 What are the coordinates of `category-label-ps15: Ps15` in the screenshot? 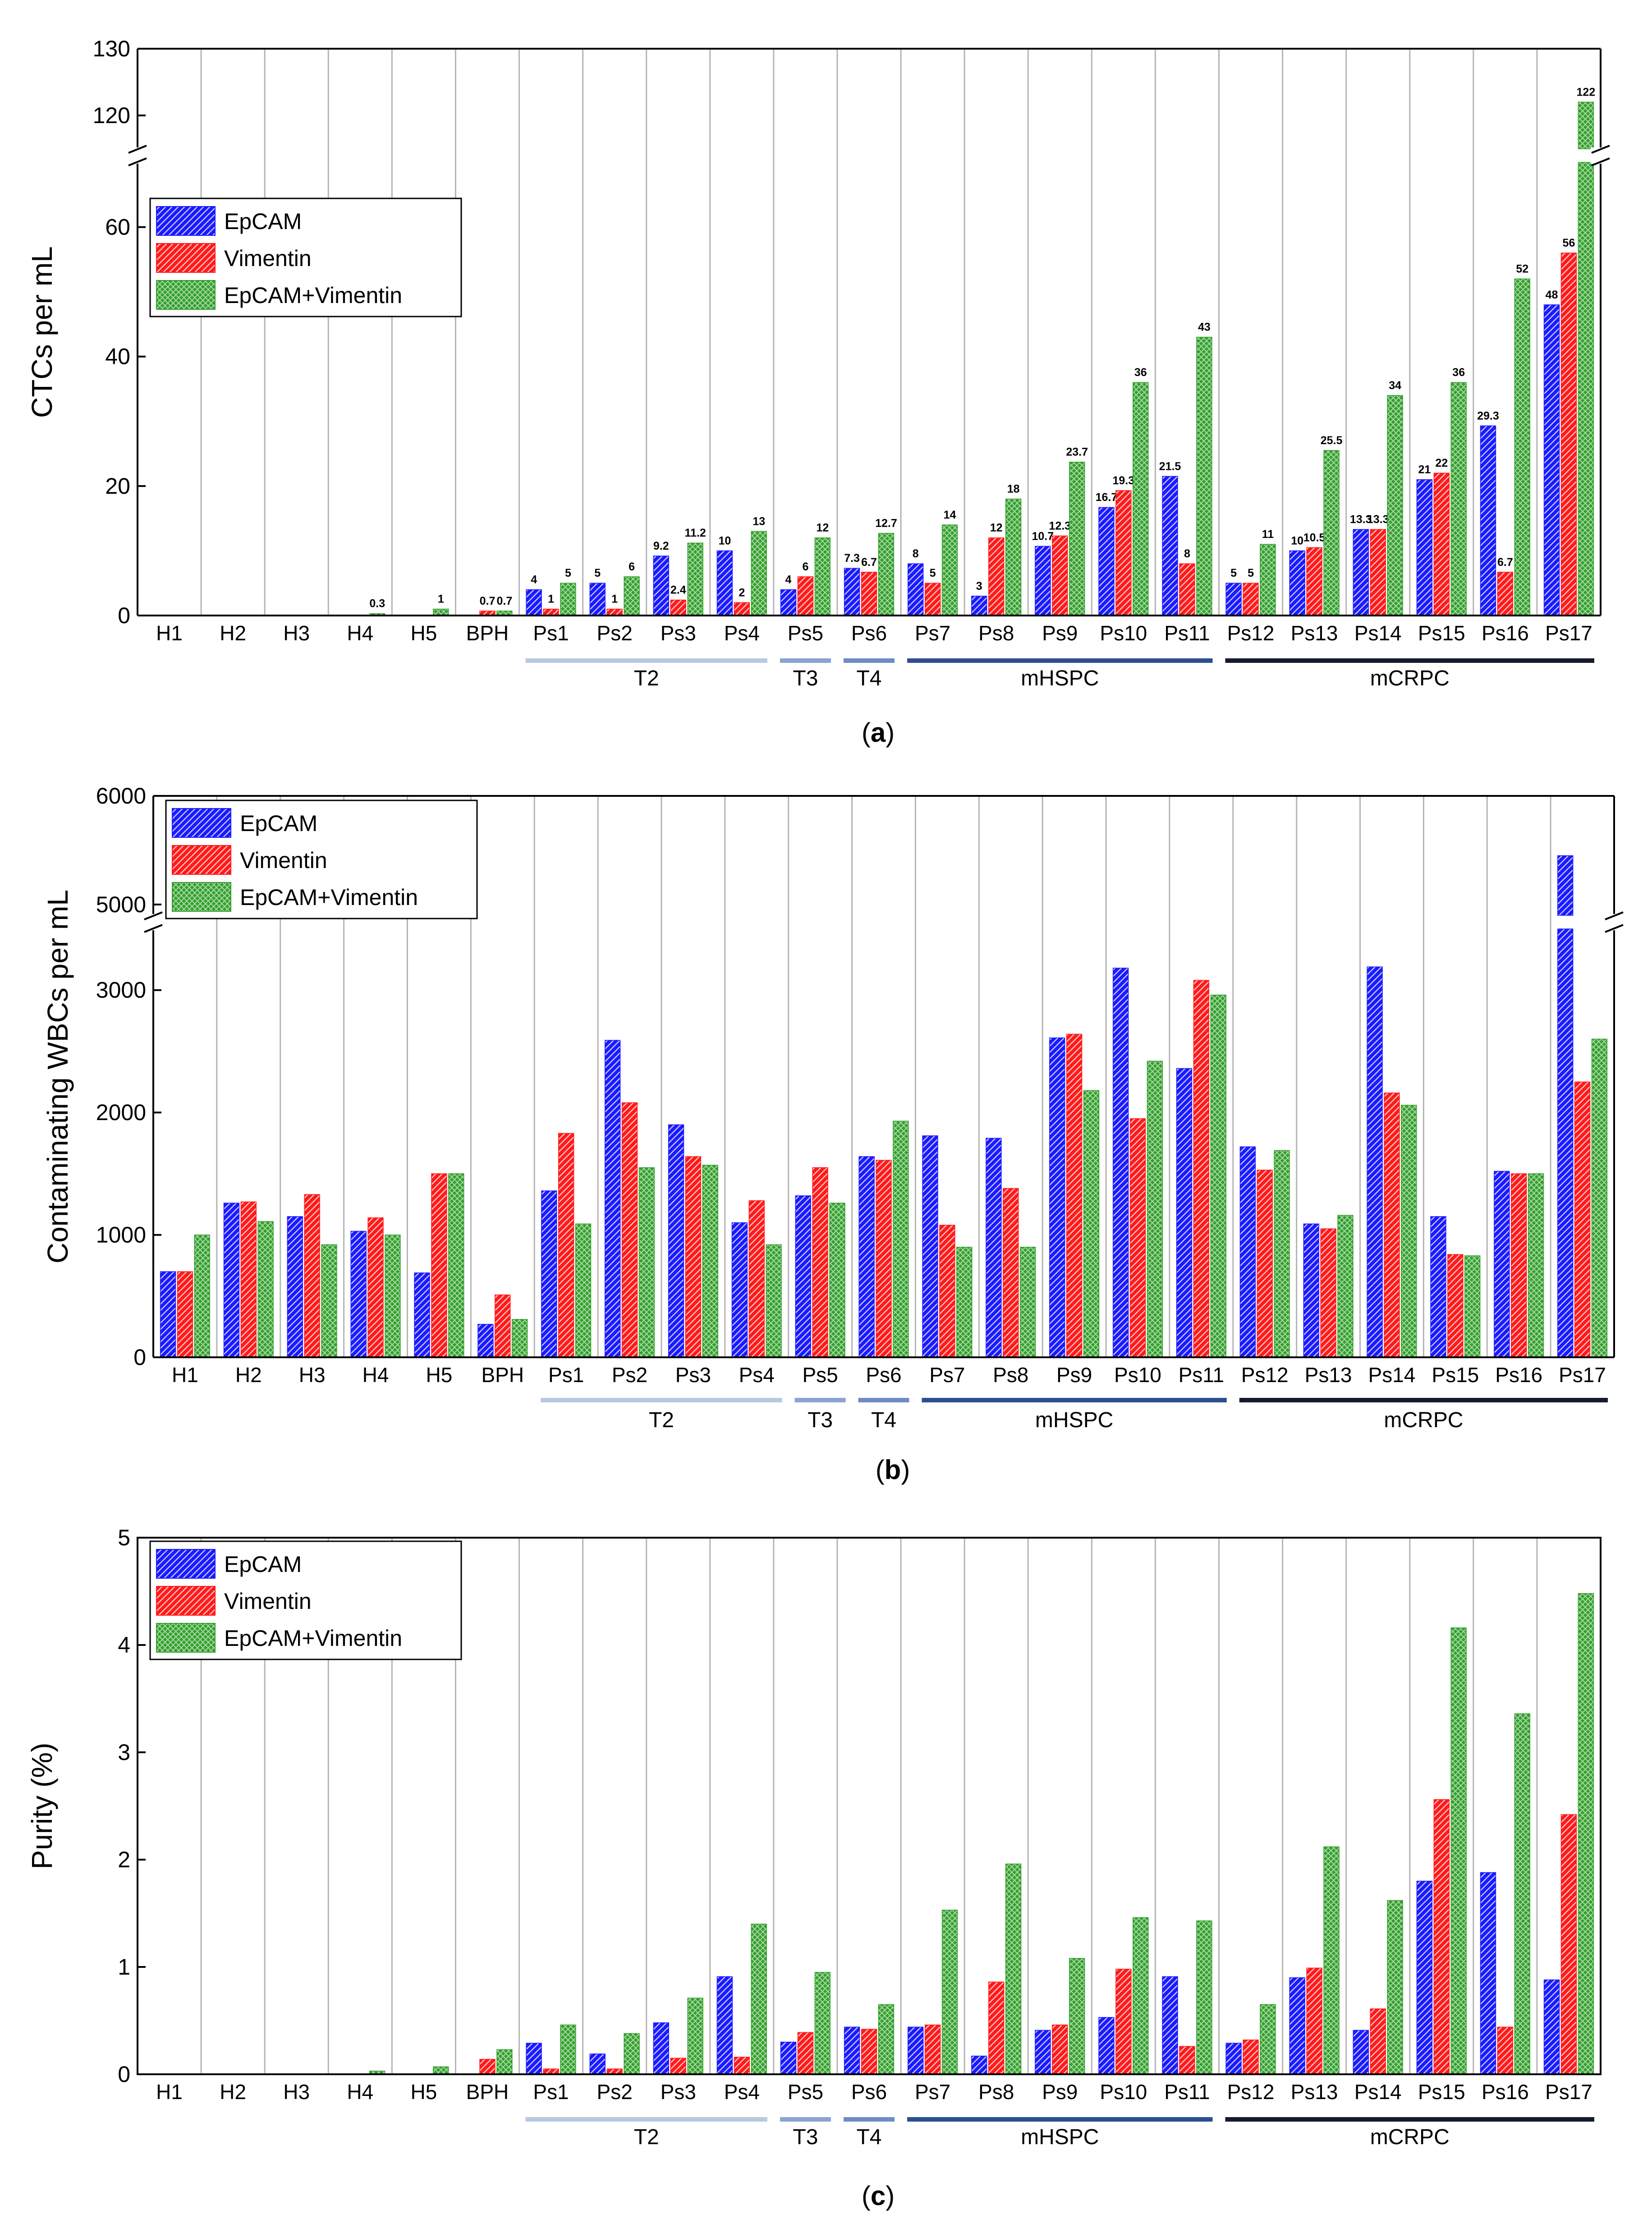 It's located at (1442, 633).